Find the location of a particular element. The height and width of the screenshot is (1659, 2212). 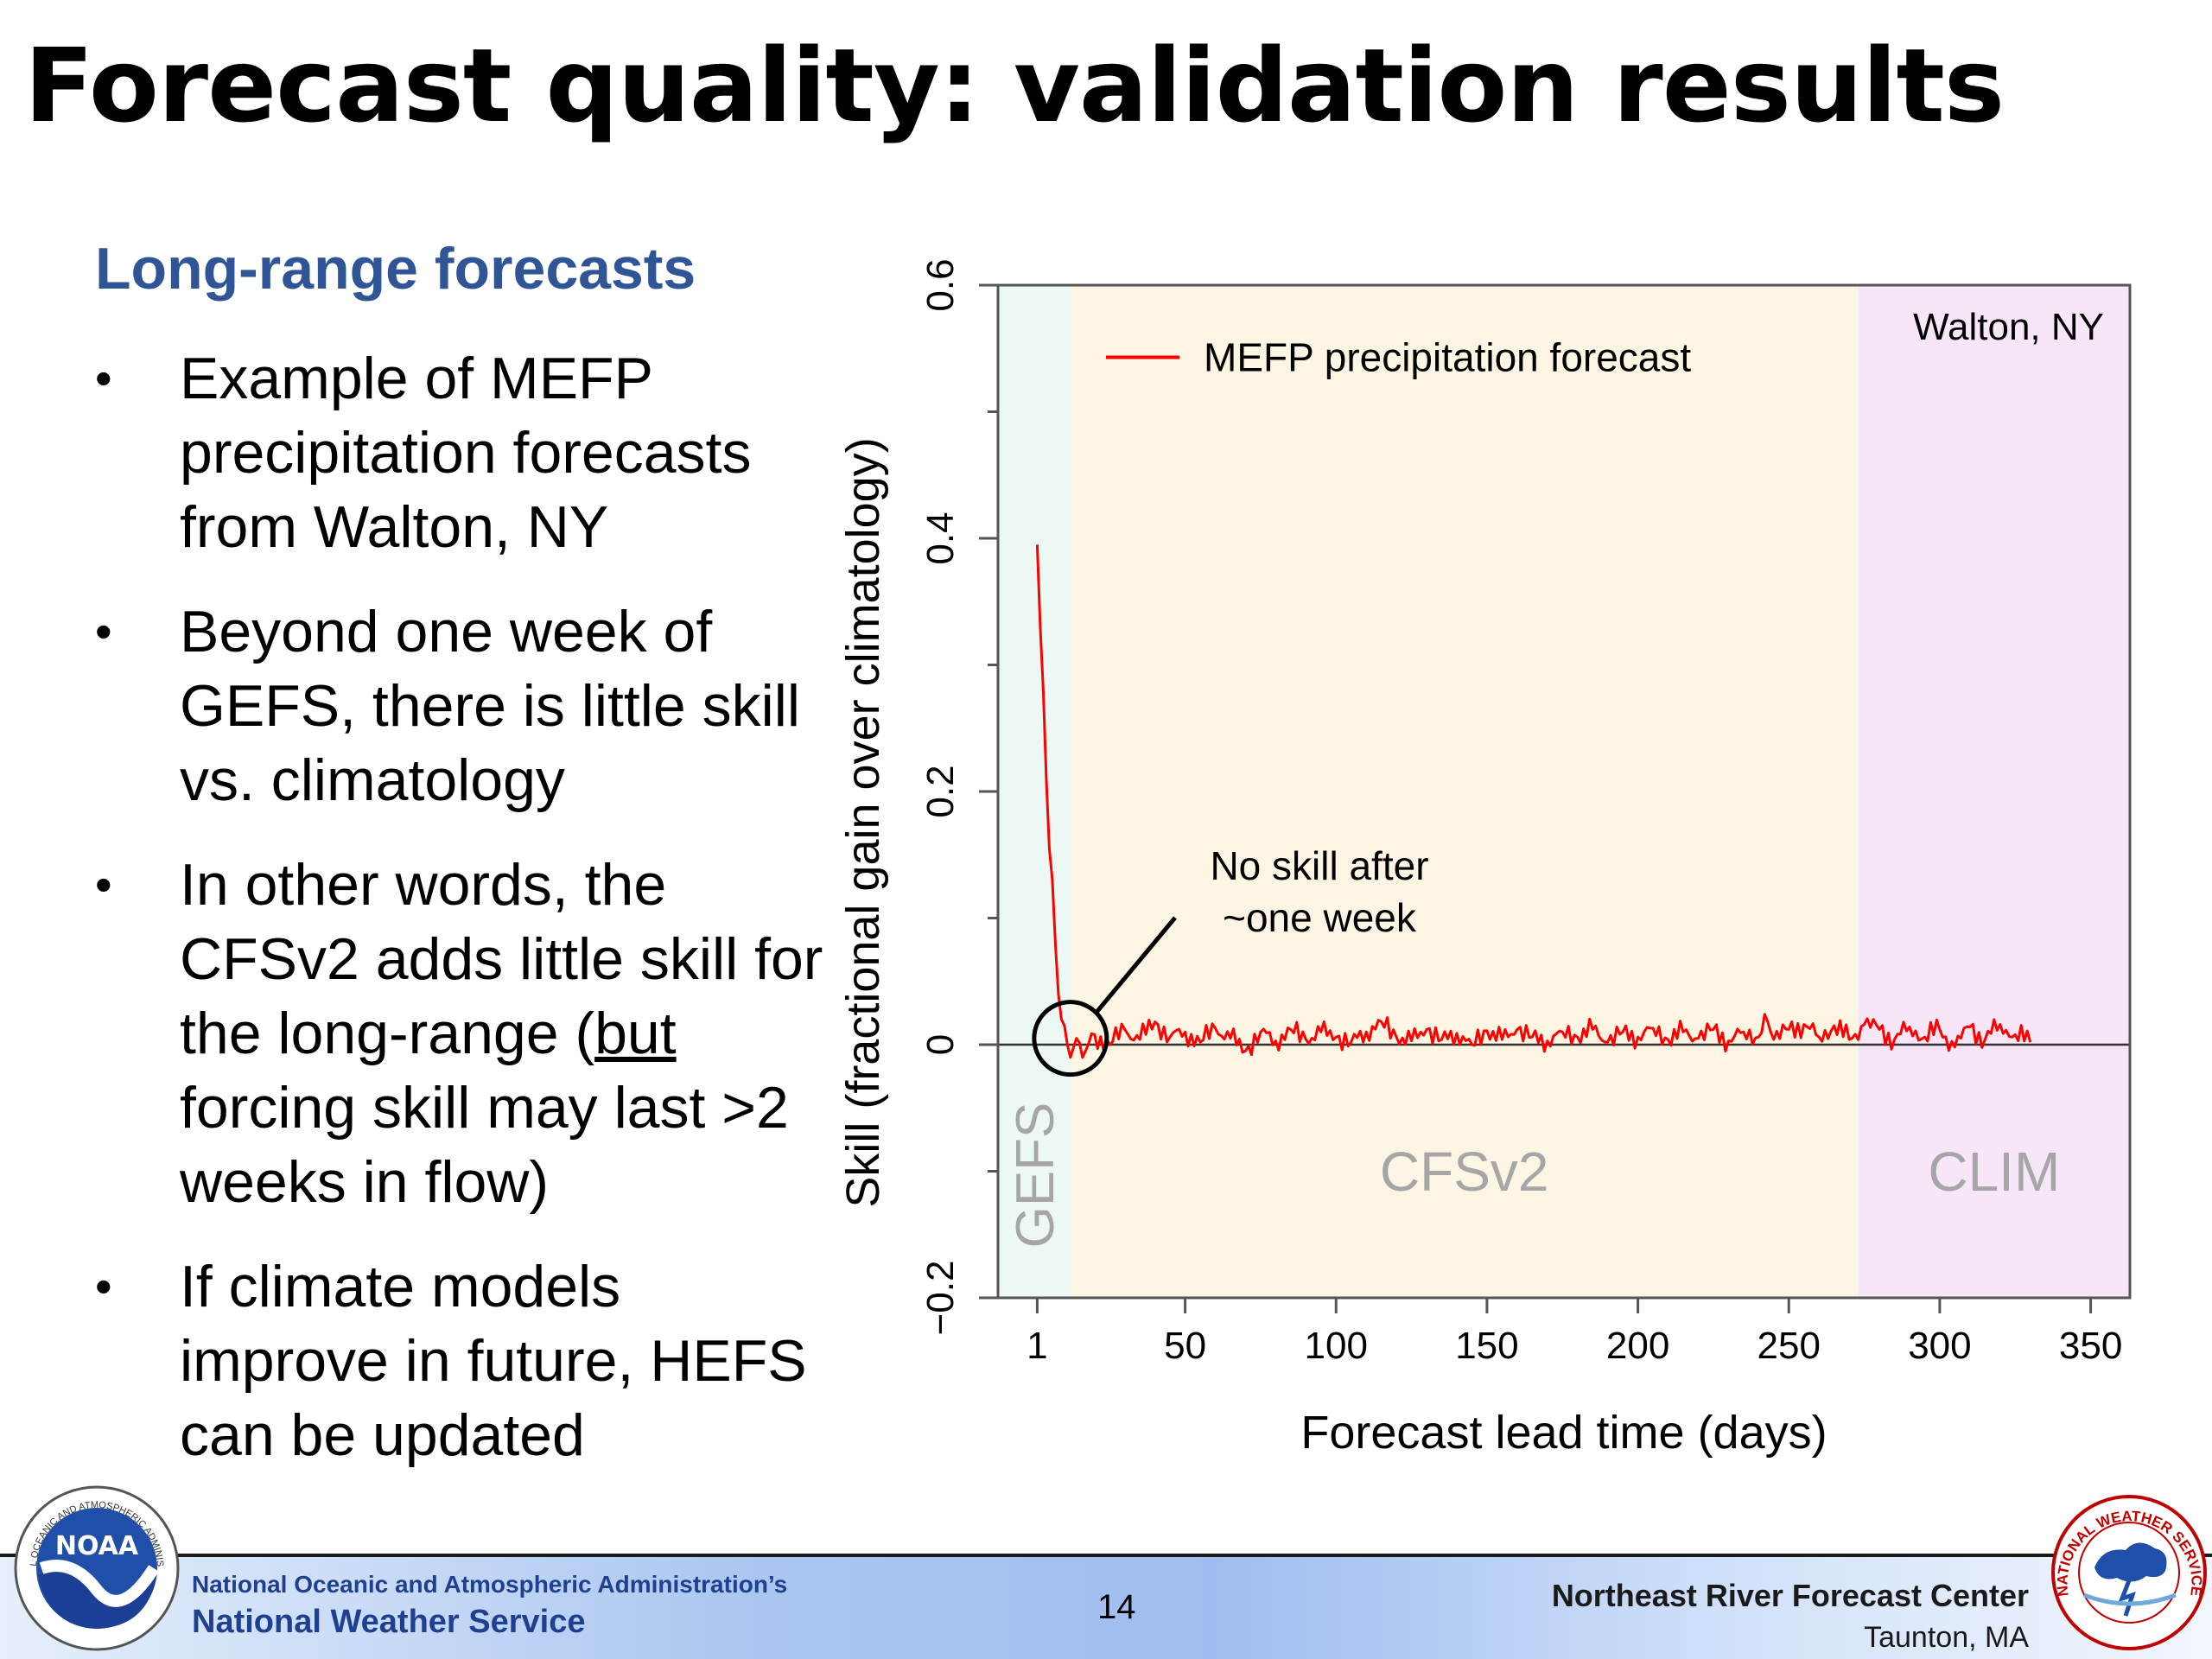

x-tick-label: 1 is located at coordinates (1037, 1346).